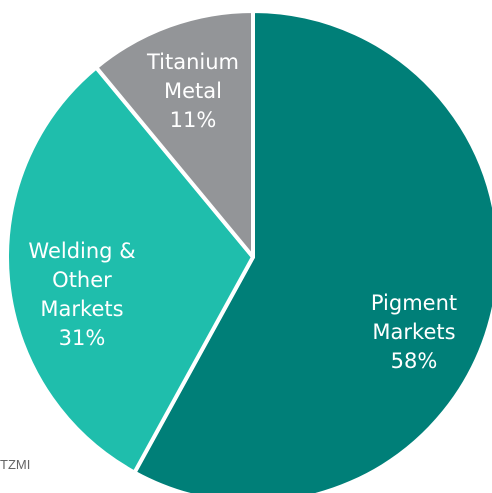 The image size is (492, 493). I want to click on pie-slice-name-line: Welding &, so click(81, 251).